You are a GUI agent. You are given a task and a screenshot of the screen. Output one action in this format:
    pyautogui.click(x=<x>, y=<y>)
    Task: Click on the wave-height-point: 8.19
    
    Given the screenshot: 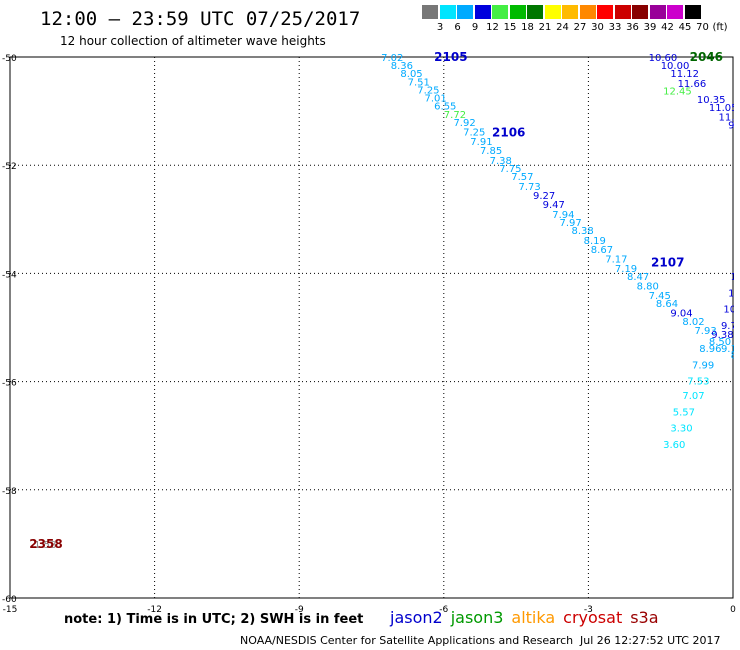 What is the action you would take?
    pyautogui.click(x=595, y=241)
    